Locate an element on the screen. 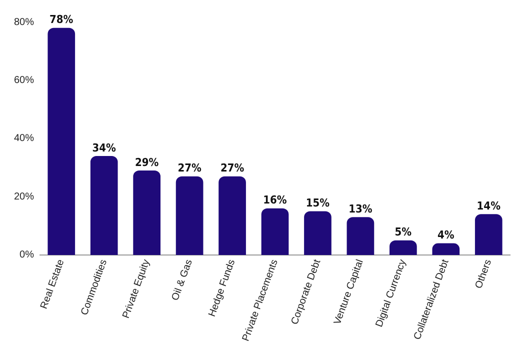  data-label: 13% is located at coordinates (360, 209).